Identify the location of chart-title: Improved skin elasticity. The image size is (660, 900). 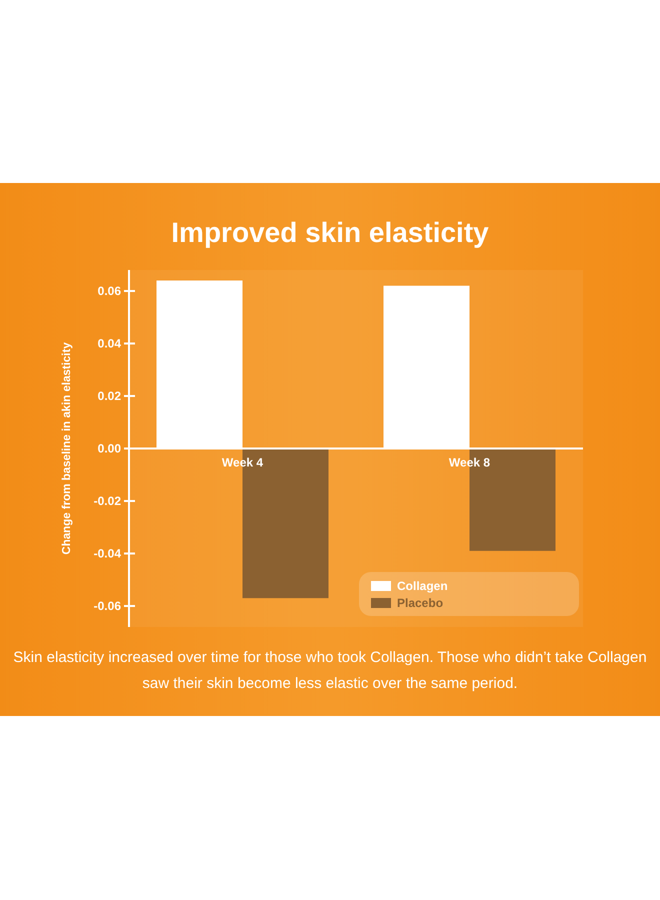
(330, 232).